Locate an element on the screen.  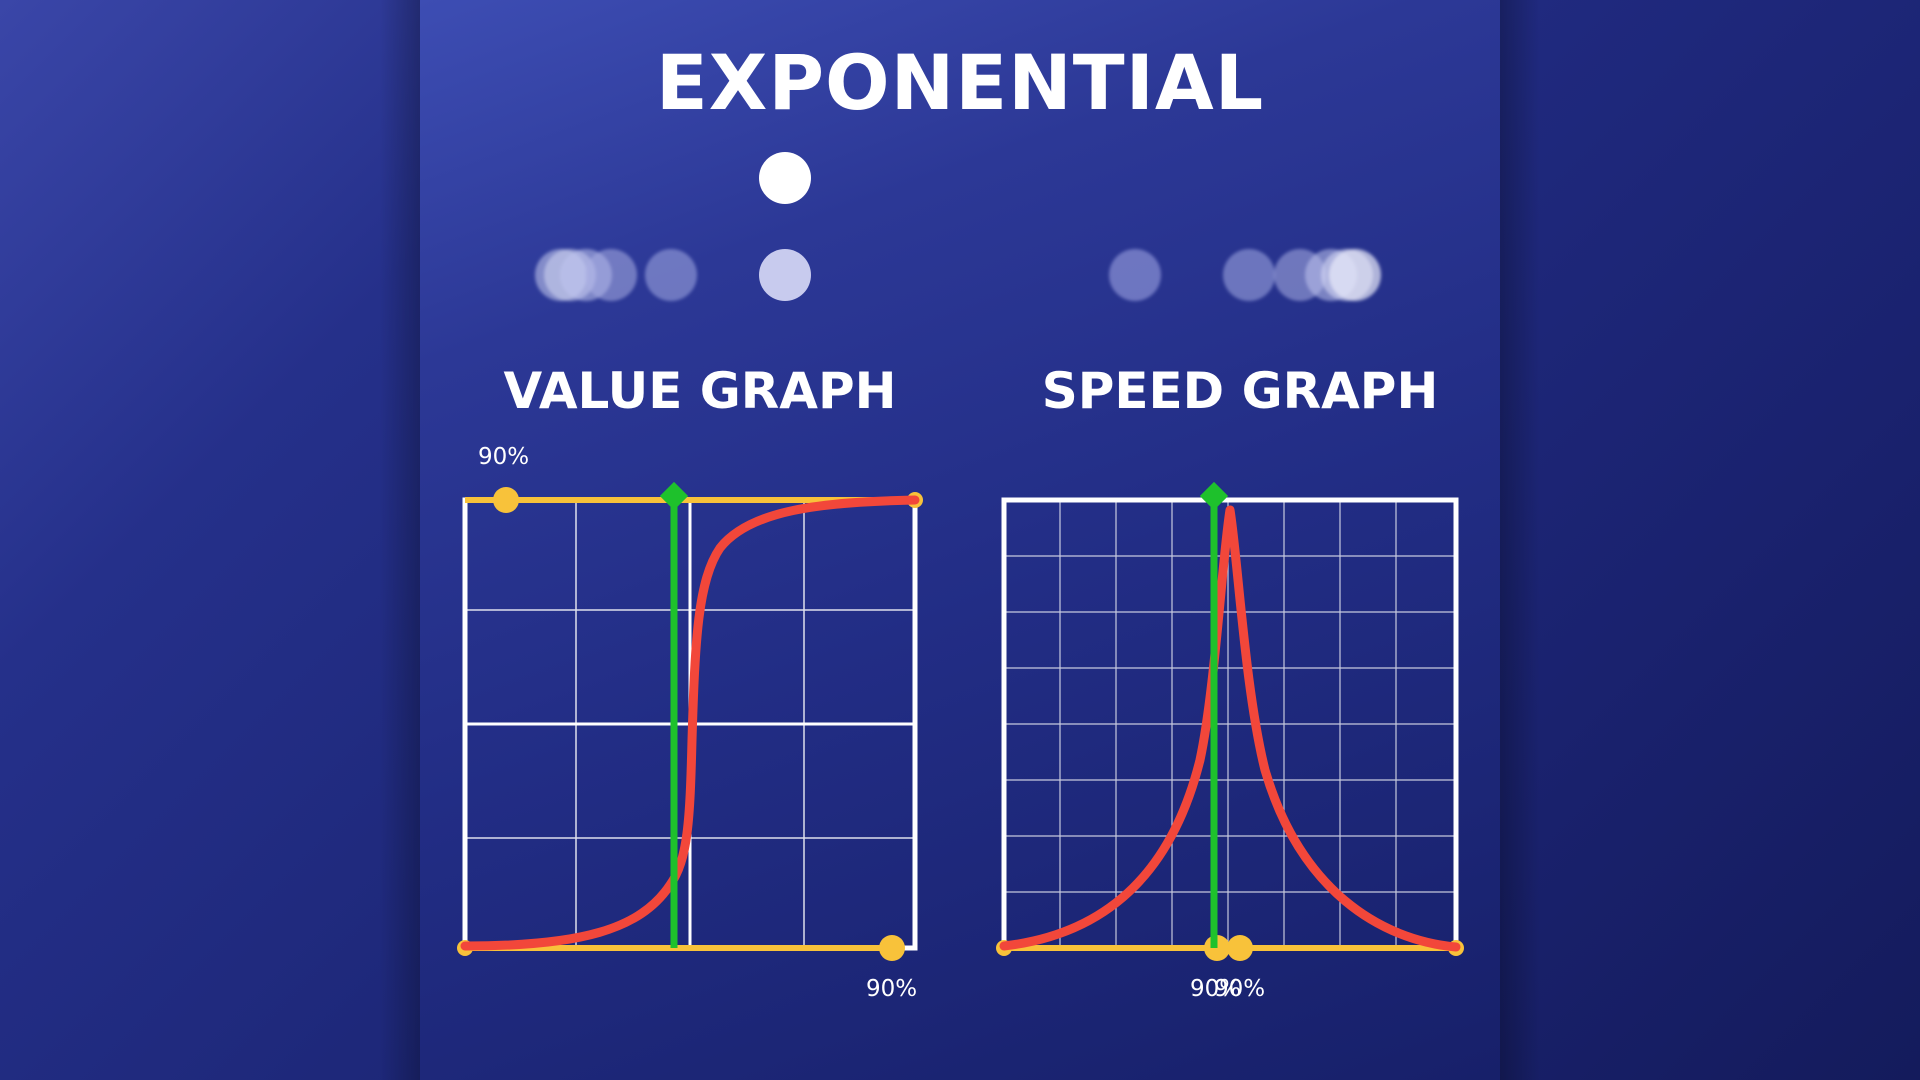
speed-graph-curve is located at coordinates (1230, 728).